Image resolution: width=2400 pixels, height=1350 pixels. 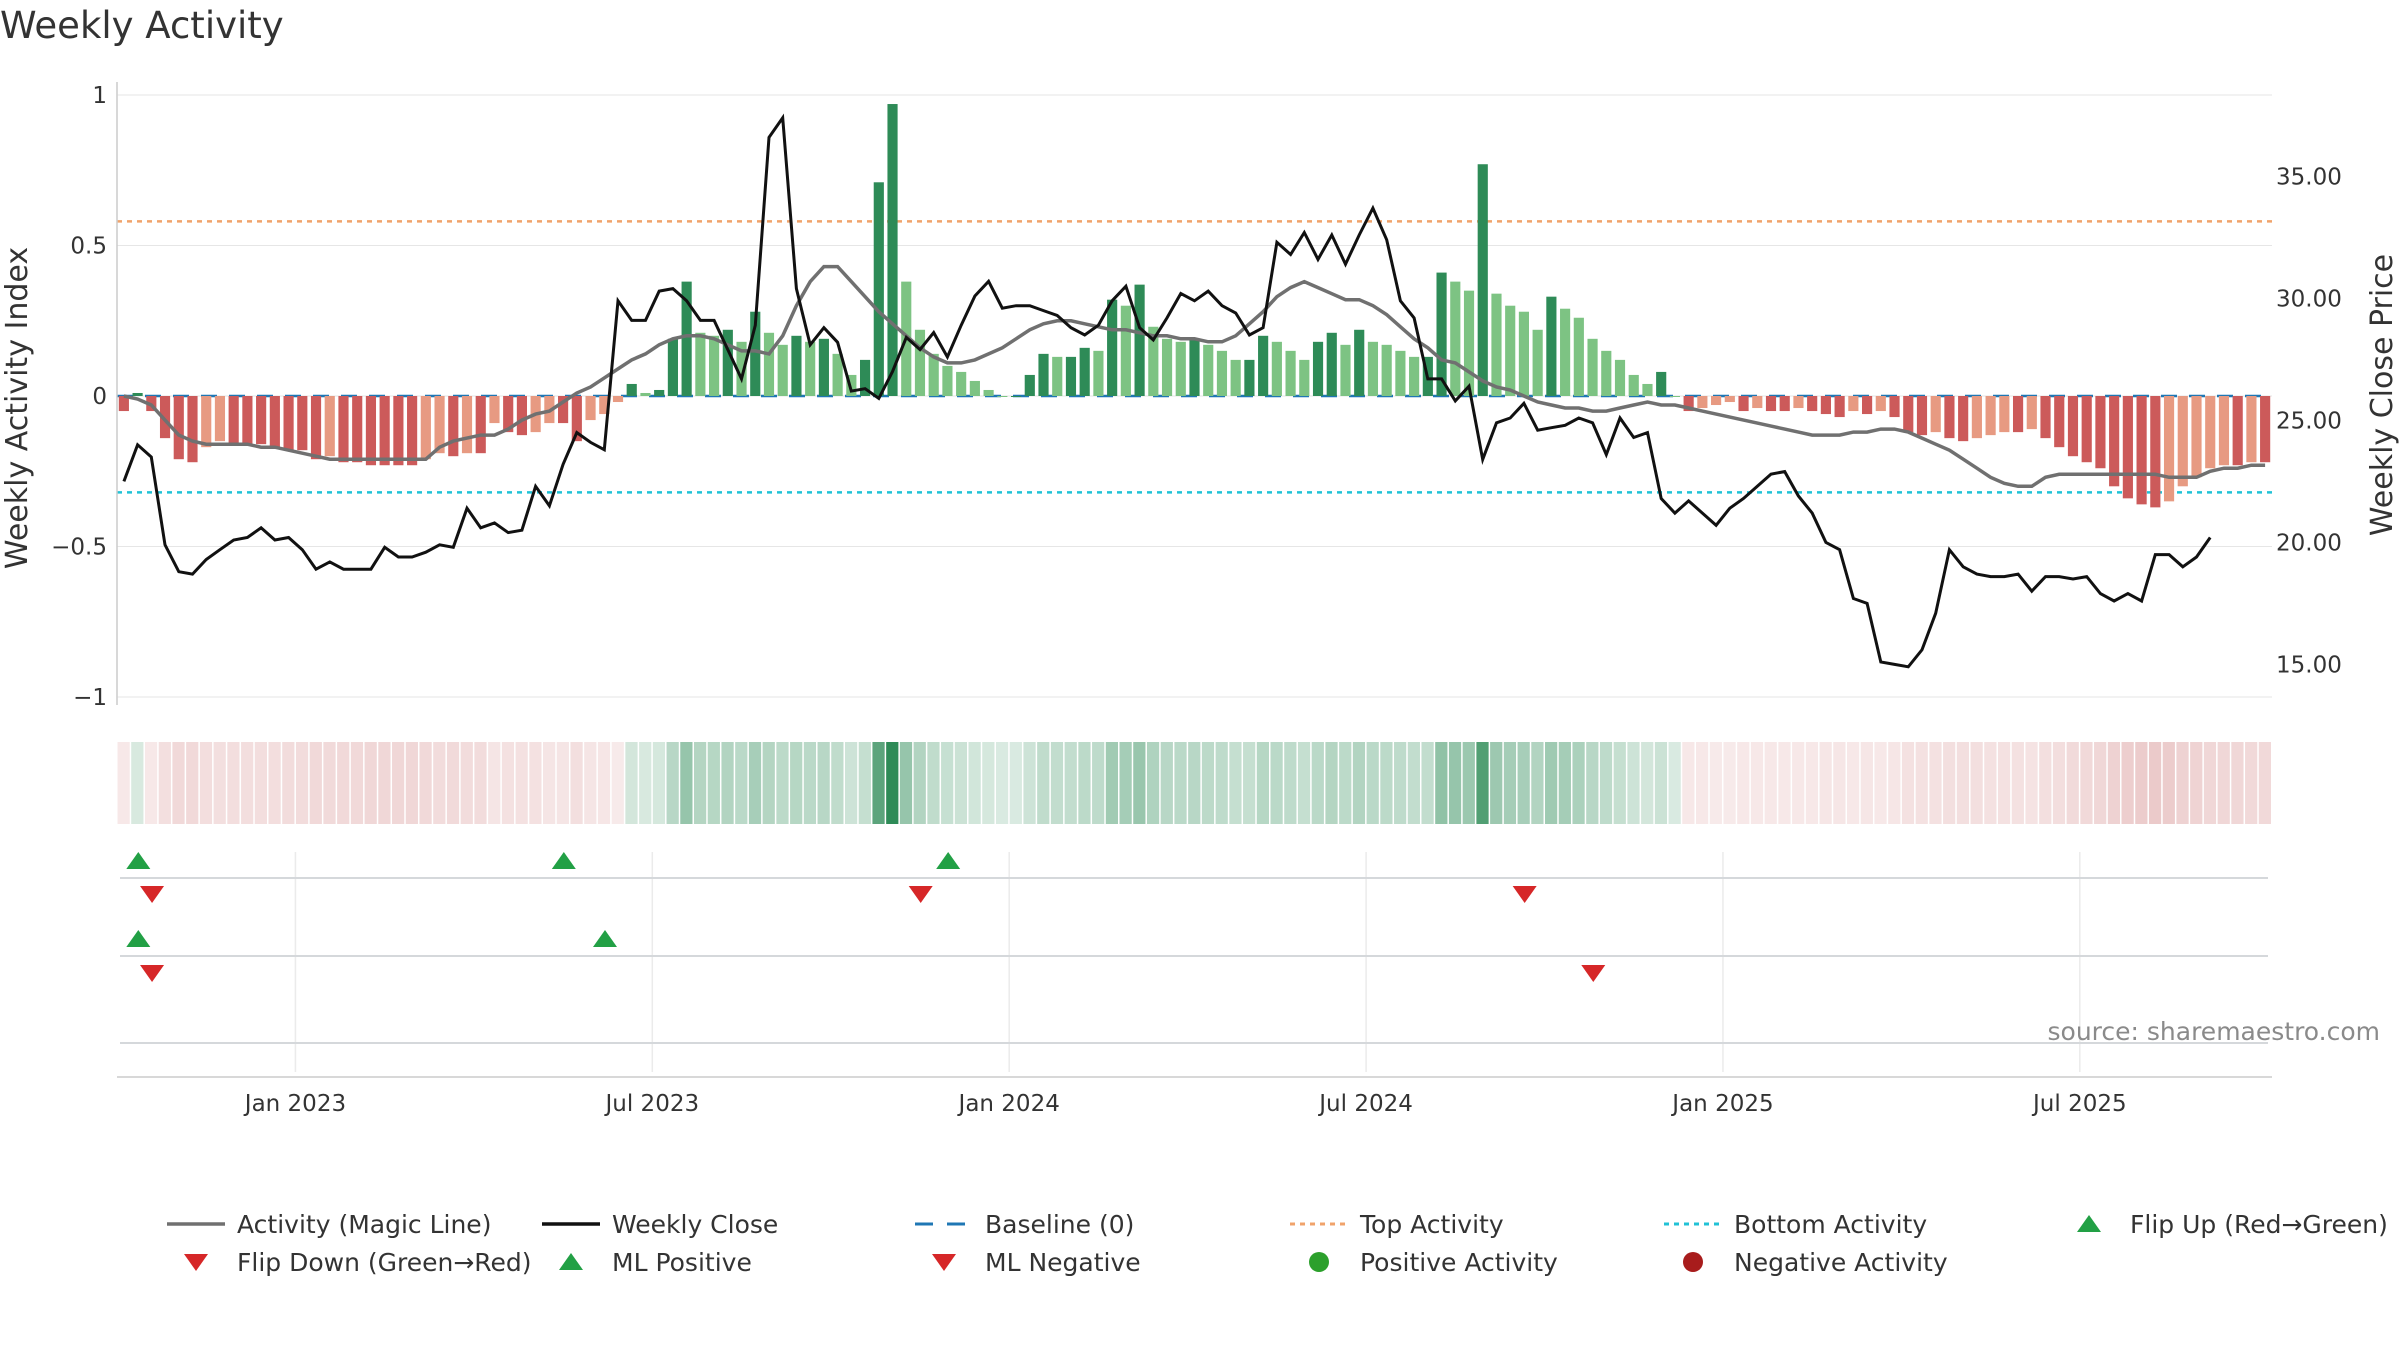 I want to click on ml-negative-marker, so click(x=152, y=973).